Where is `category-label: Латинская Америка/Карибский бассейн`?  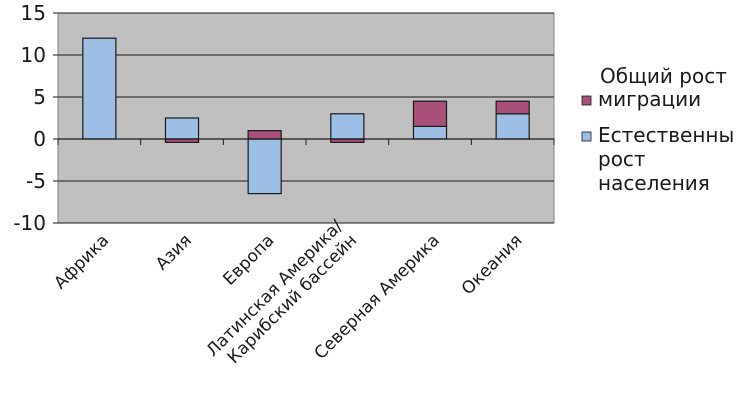
category-label: Латинская Америка/Карибский бассейн is located at coordinates (282, 292).